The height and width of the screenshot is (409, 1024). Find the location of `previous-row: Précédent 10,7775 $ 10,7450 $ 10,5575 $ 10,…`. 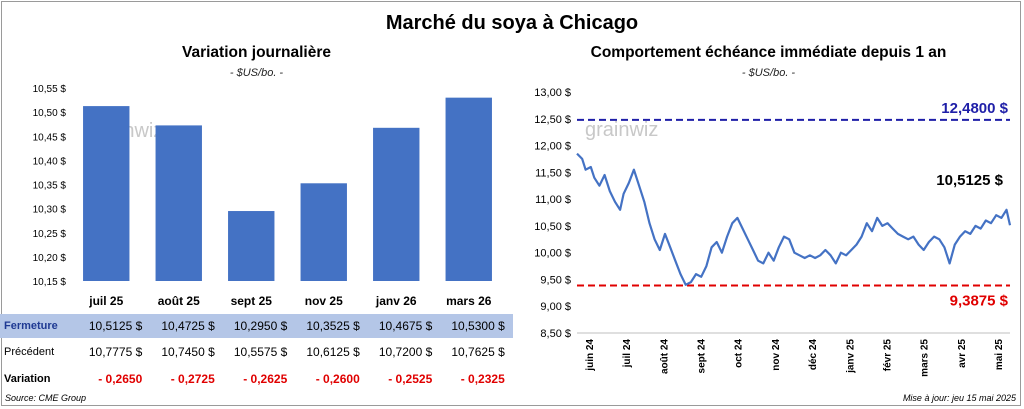

previous-row: Précédent 10,7775 $ 10,7450 $ 10,5575 $ 10,… is located at coordinates (256, 352).